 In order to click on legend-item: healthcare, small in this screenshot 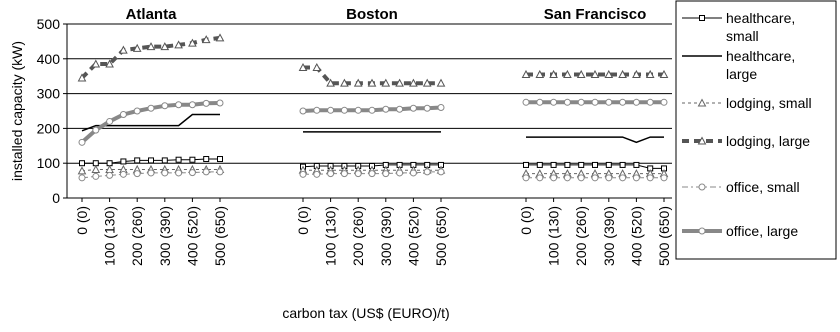, I will do `click(738, 27)`.